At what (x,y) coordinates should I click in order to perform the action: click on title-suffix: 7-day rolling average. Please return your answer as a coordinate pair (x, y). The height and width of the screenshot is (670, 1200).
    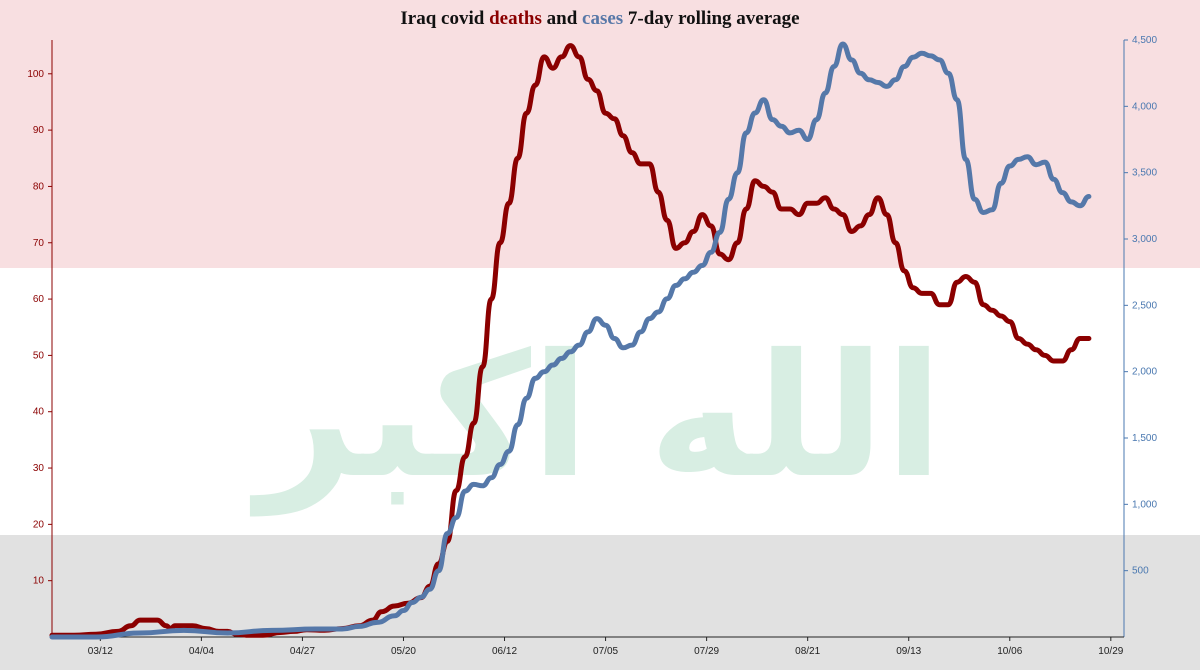
    Looking at the image, I should click on (711, 18).